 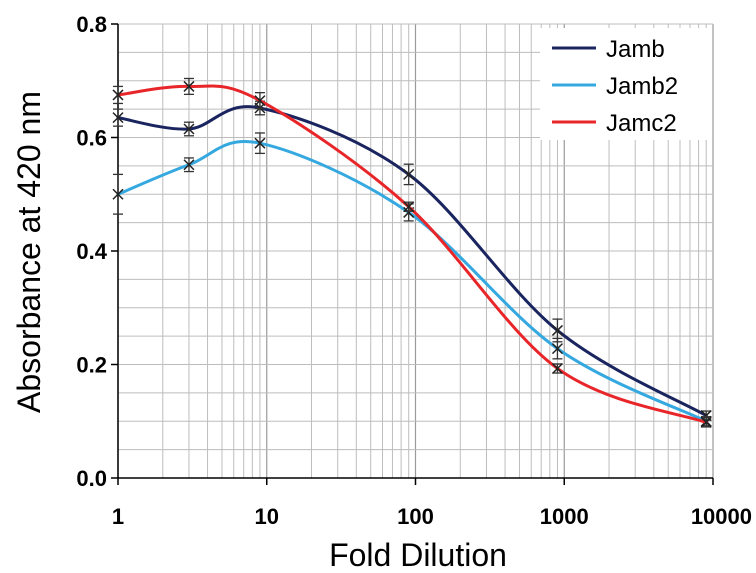 I want to click on legend-item-jamc2: Jamc2, so click(x=614, y=123).